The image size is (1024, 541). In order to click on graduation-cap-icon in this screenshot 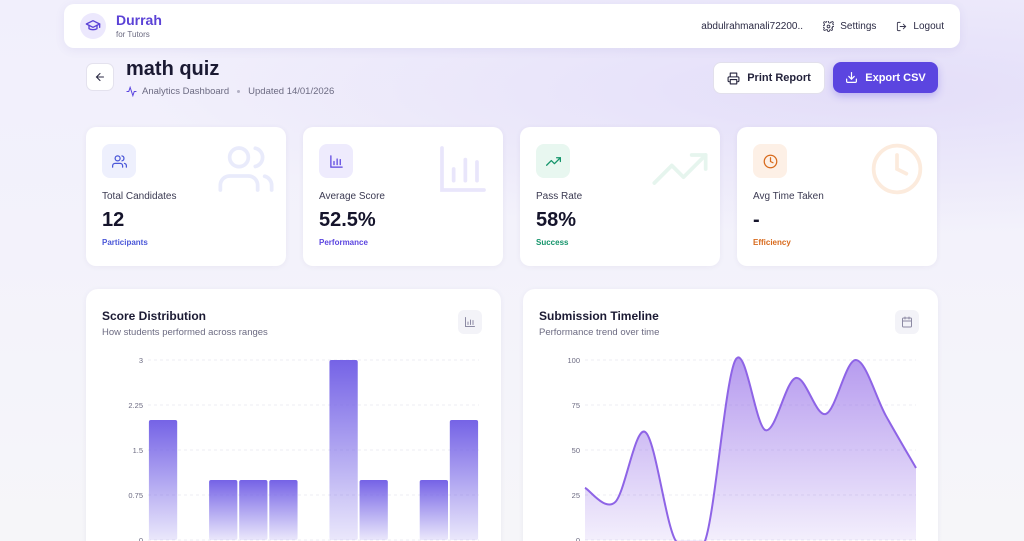, I will do `click(93, 26)`.